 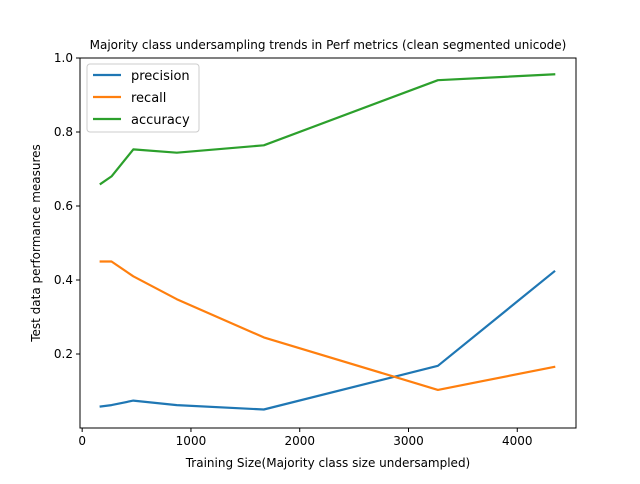 What do you see at coordinates (63, 280) in the screenshot?
I see `y-tick-label: 0.4` at bounding box center [63, 280].